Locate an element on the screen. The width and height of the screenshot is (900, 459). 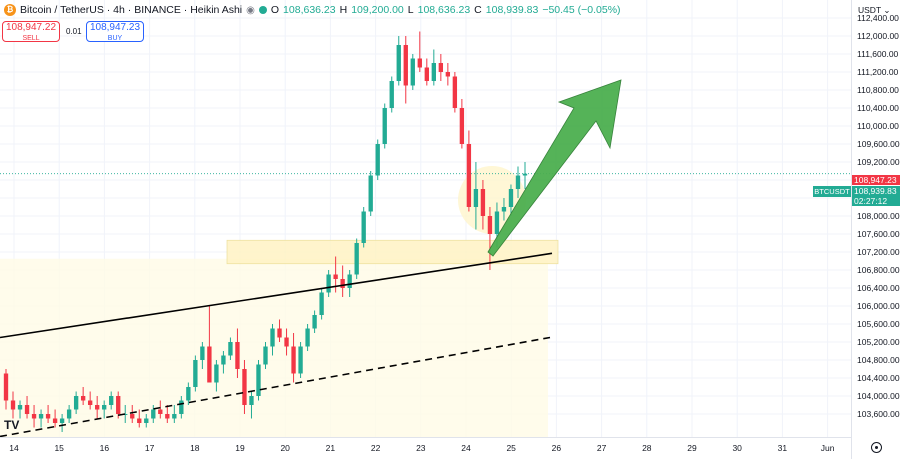
trendline-solid is located at coordinates (276, 295).